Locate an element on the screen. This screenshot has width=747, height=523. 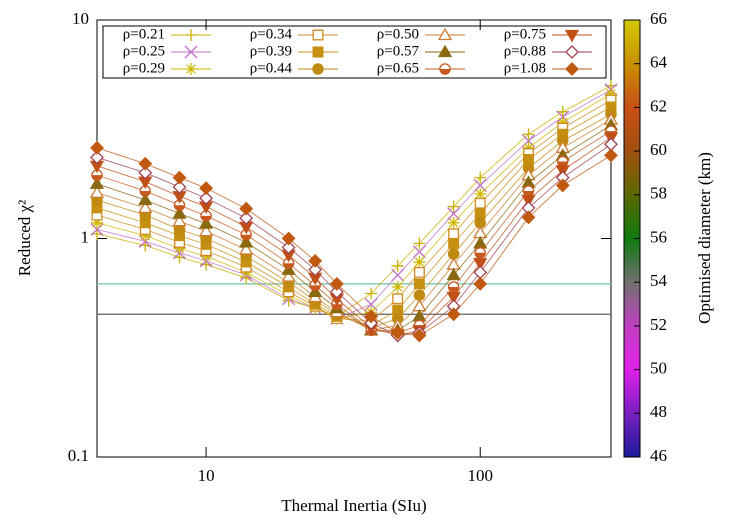
colorbar-tick-label: 48 is located at coordinates (658, 411).